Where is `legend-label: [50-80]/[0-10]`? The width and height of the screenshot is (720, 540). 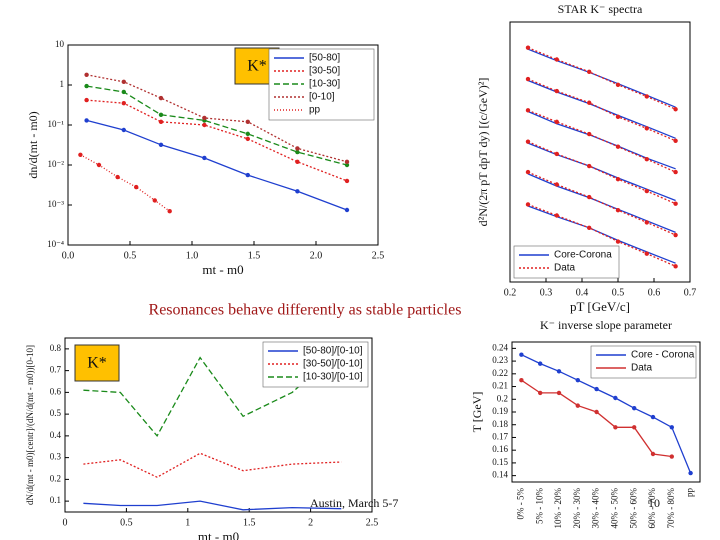 legend-label: [50-80]/[0-10] is located at coordinates (333, 351).